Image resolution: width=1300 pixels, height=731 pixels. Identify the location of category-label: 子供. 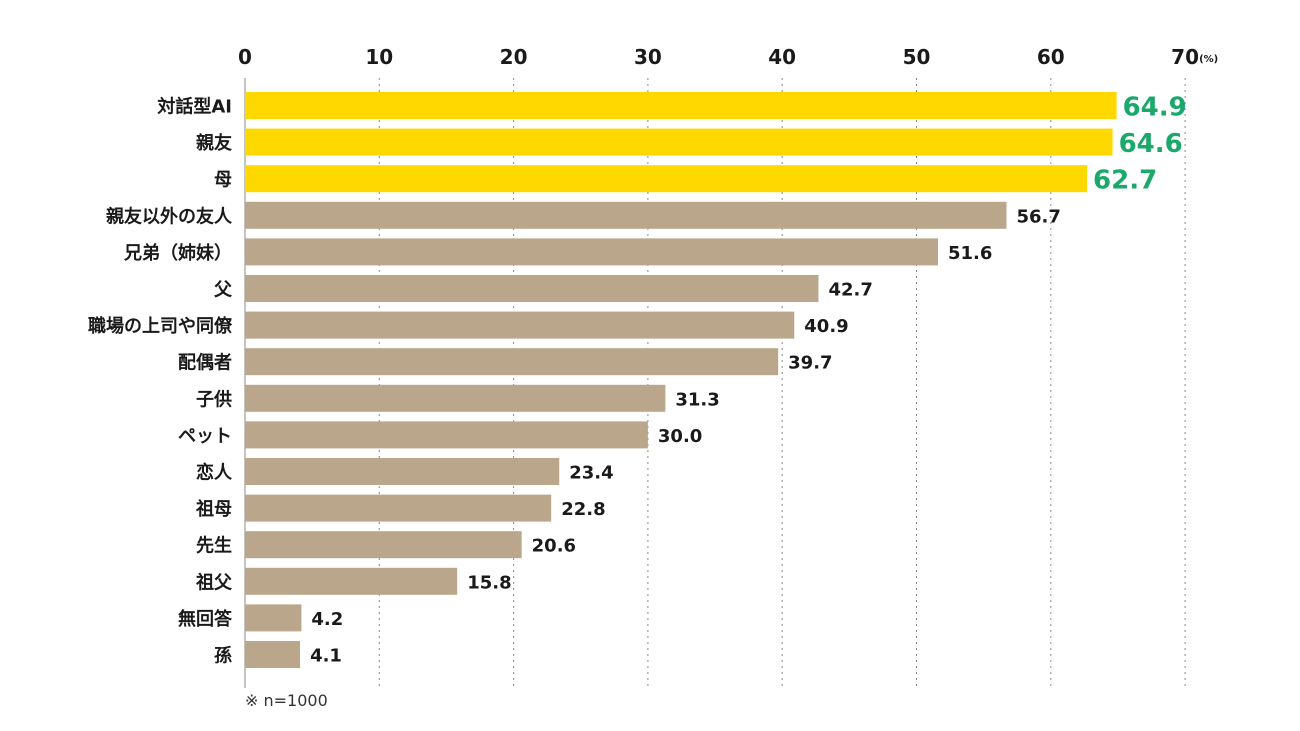
(214, 399).